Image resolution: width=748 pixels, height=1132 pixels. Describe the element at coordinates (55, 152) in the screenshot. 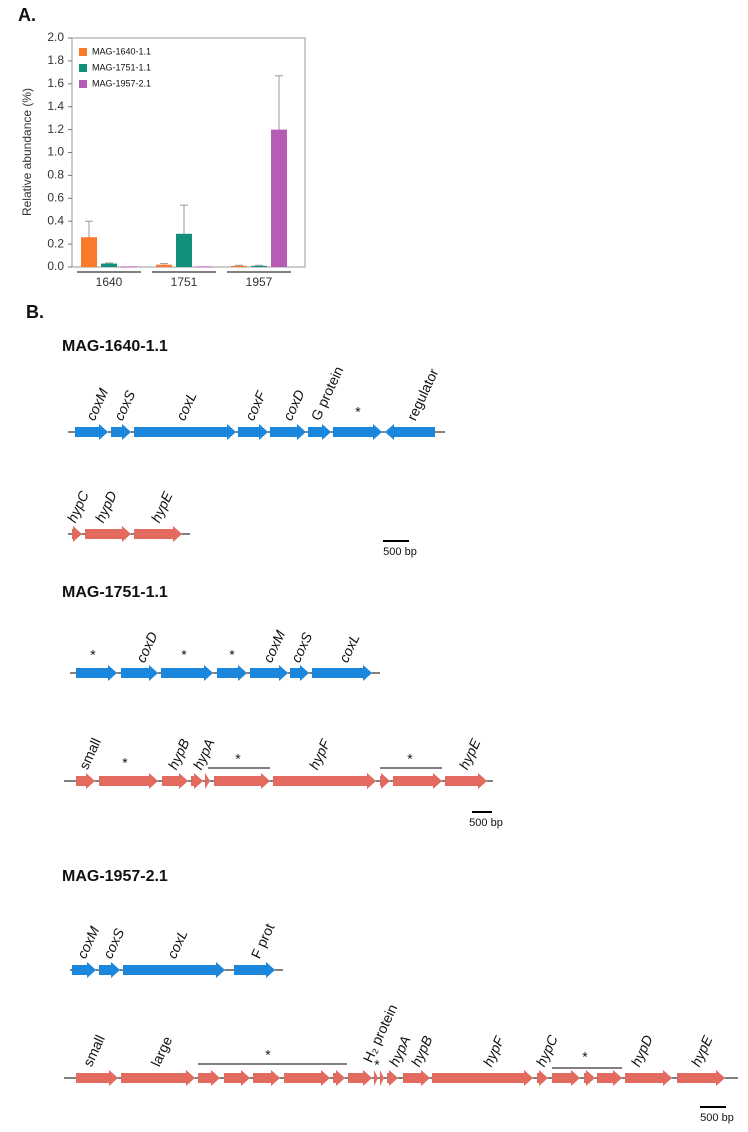

I see `y-tick-label: 1.0` at that location.